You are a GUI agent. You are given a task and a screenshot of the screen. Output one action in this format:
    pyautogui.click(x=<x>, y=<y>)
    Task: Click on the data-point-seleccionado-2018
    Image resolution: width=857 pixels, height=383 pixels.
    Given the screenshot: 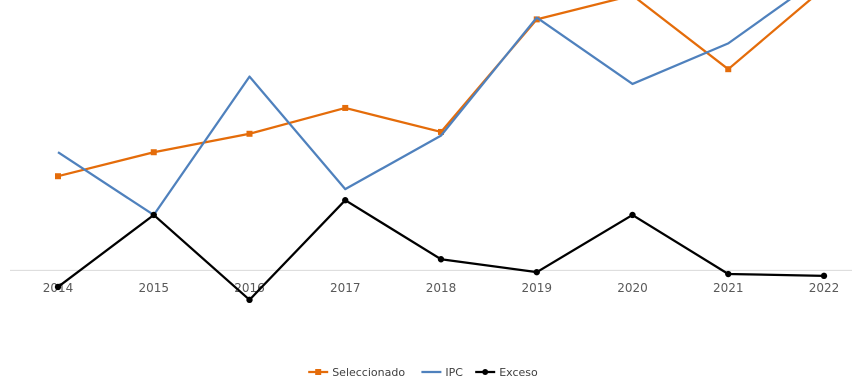 What is the action you would take?
    pyautogui.click(x=441, y=131)
    